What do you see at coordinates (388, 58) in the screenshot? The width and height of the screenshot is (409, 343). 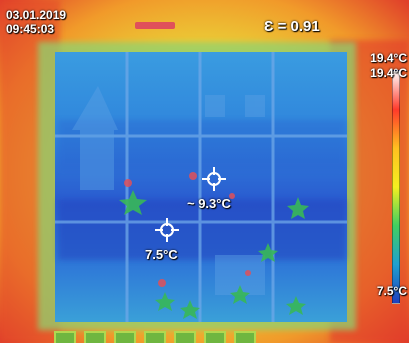 I see `scale-max-label: 19.4°C` at bounding box center [388, 58].